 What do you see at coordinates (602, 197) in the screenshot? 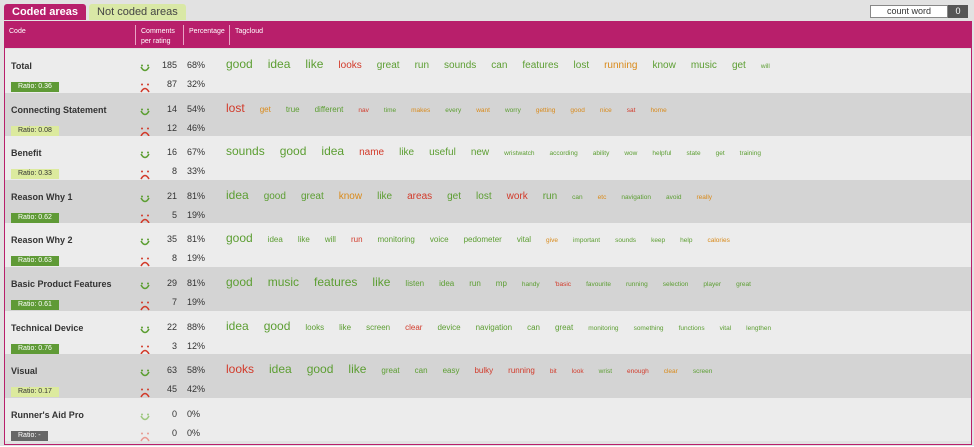
I see `tag-word: etc` at bounding box center [602, 197].